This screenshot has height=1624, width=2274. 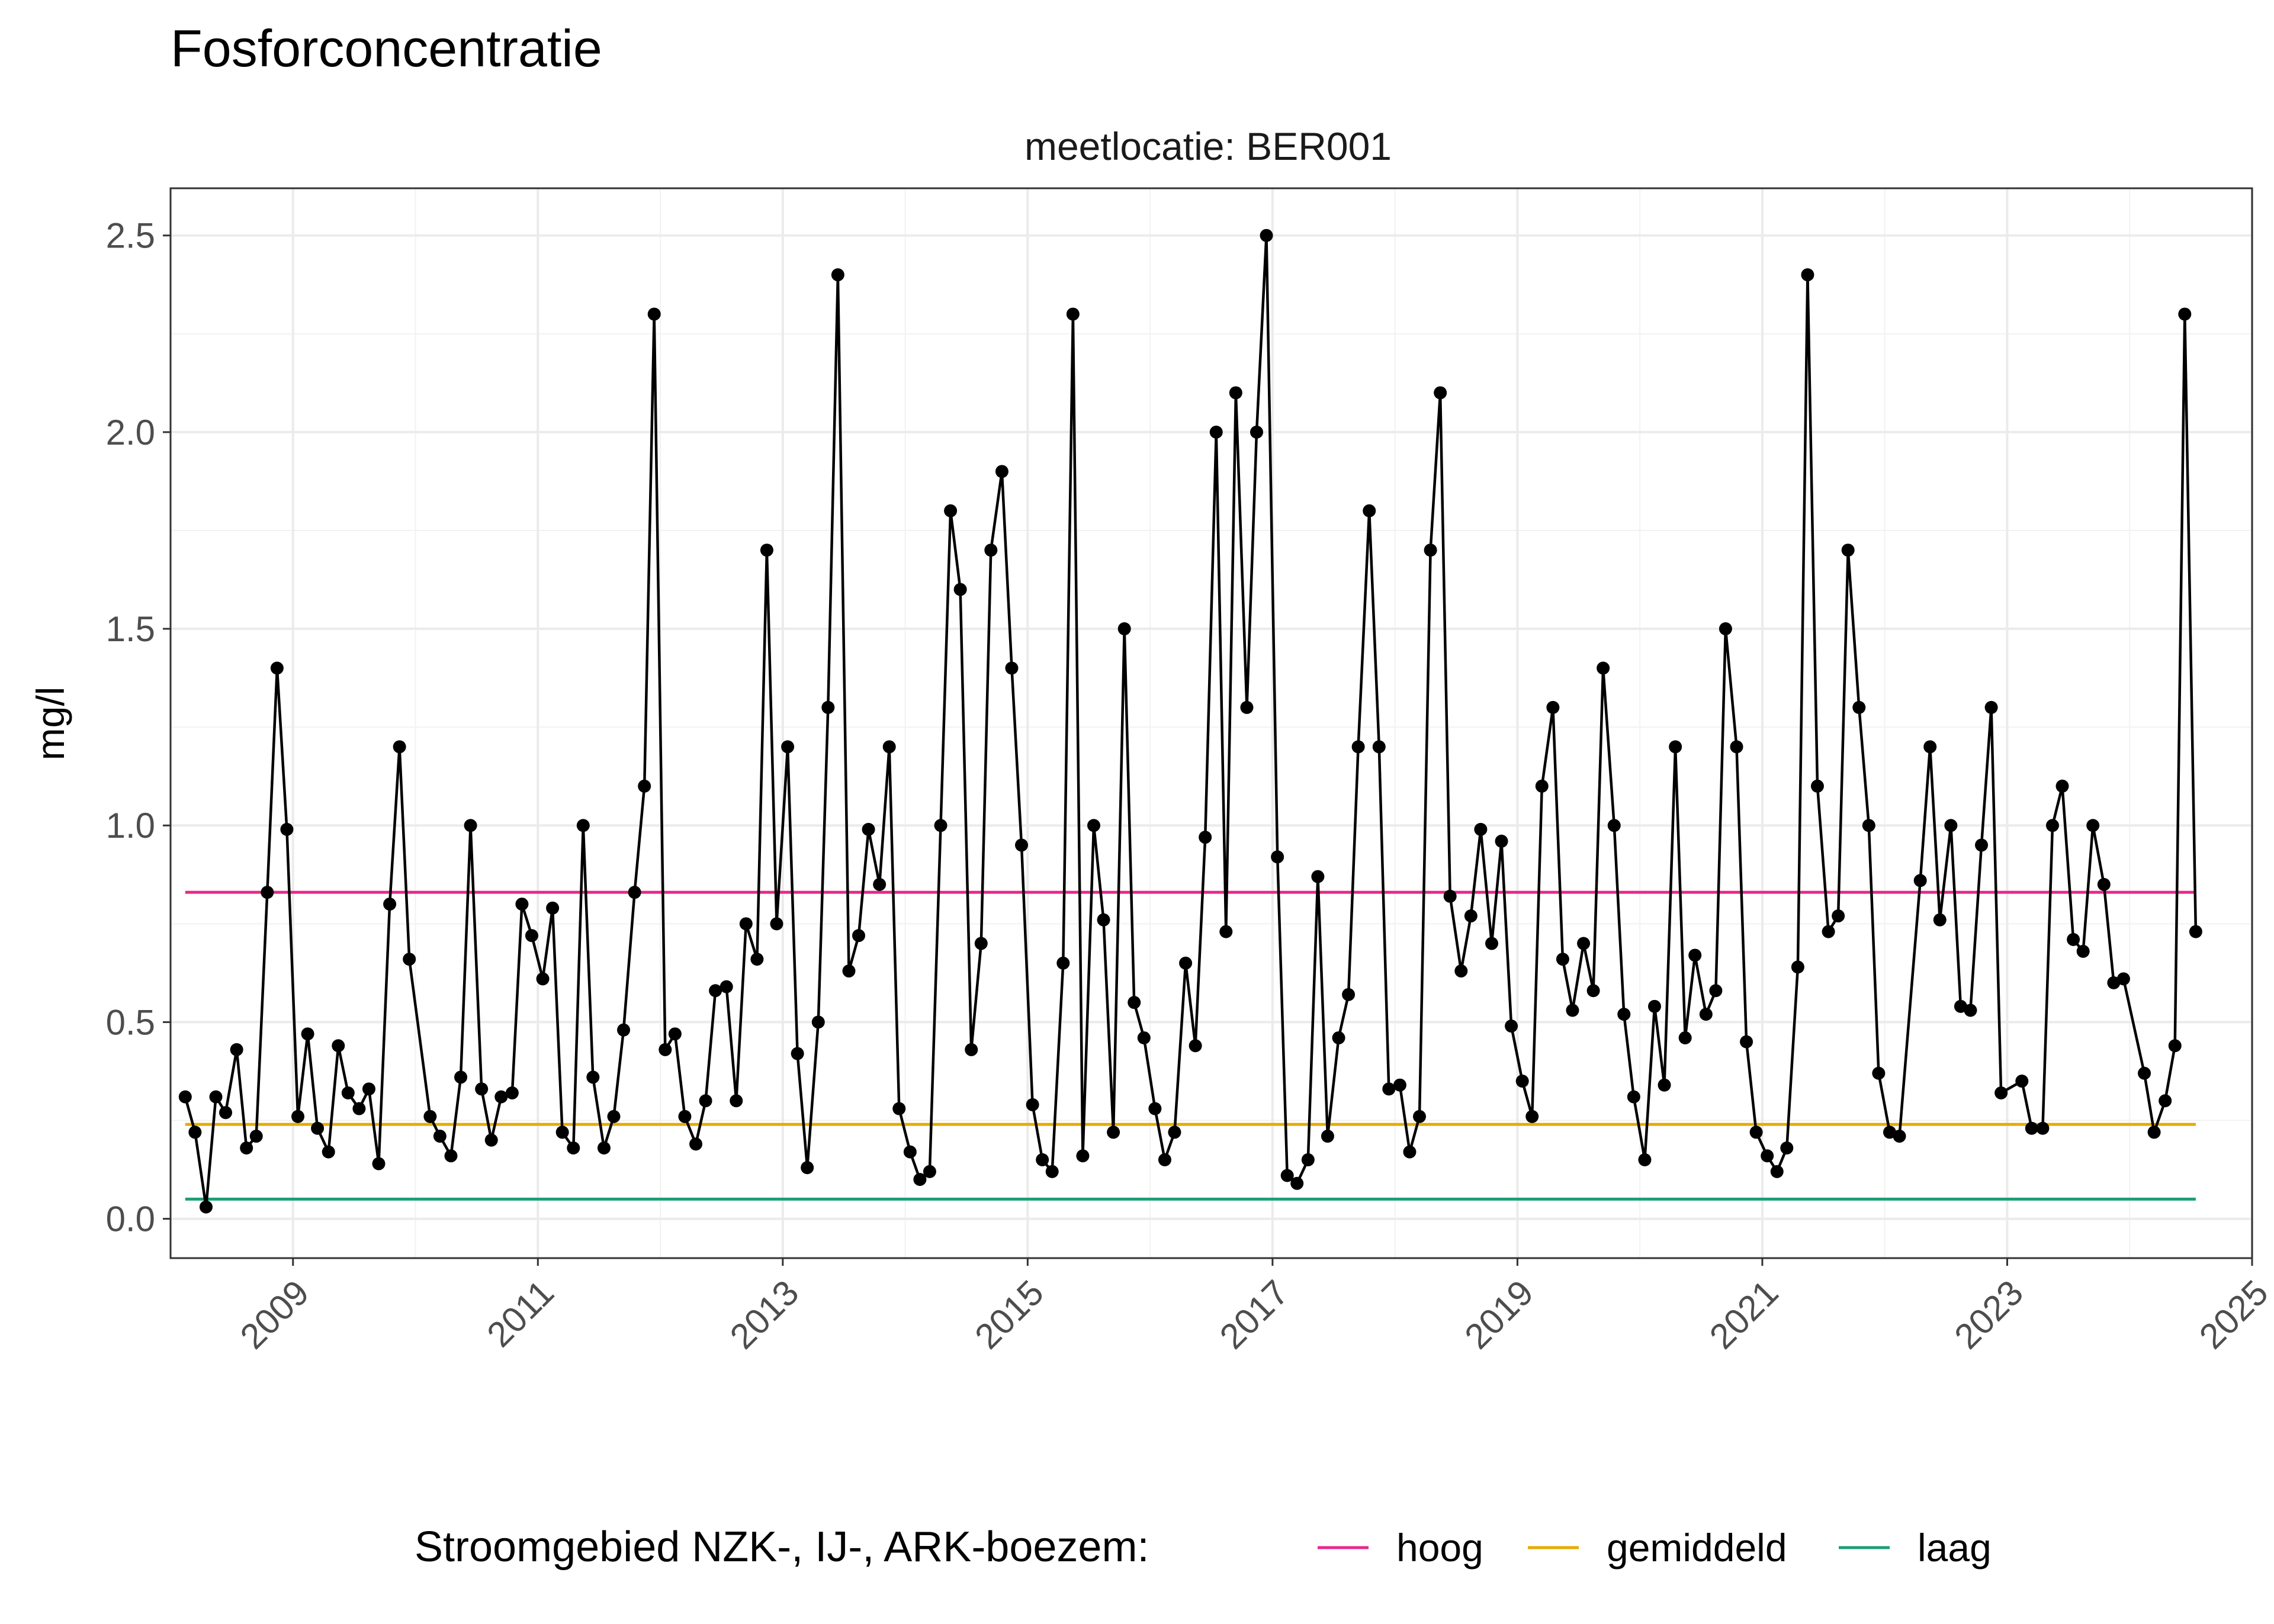 I want to click on y-tick-label: 2.5, so click(x=130, y=236).